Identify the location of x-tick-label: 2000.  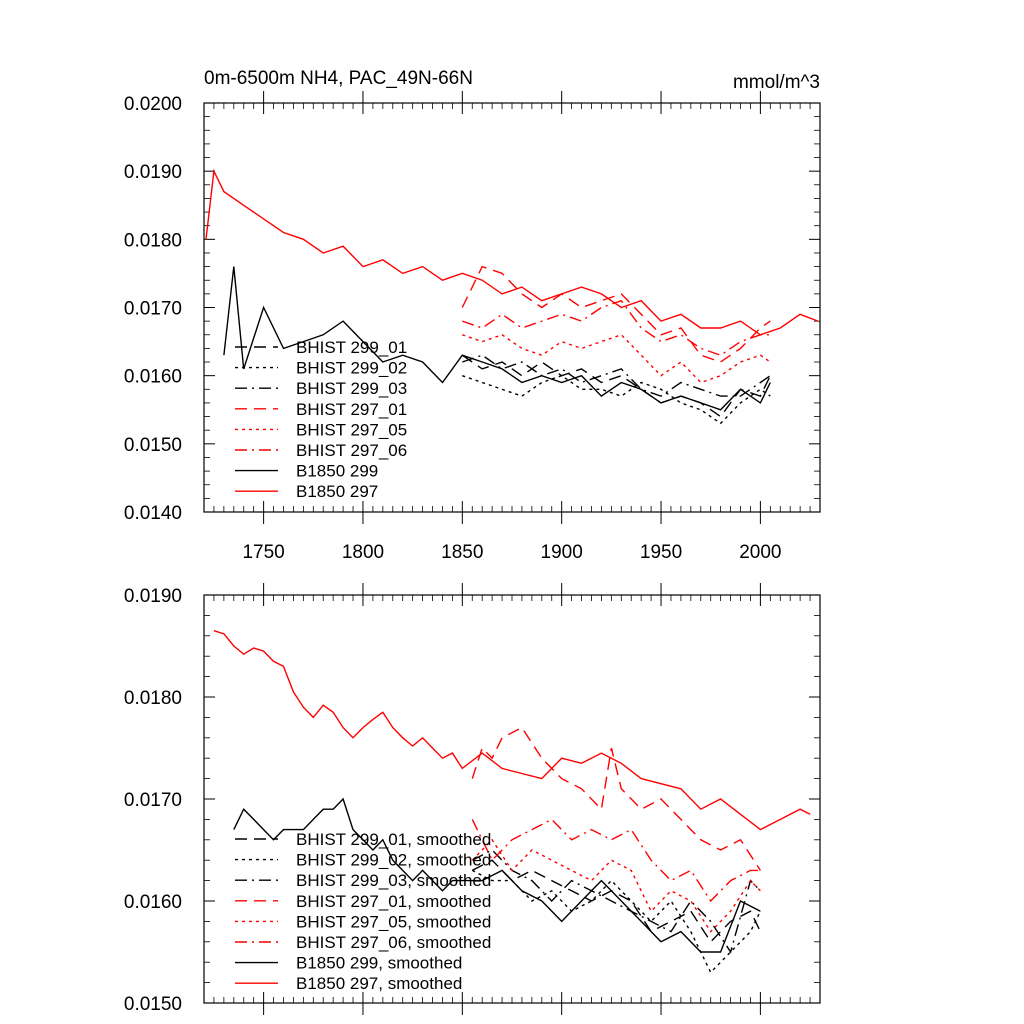
(760, 552).